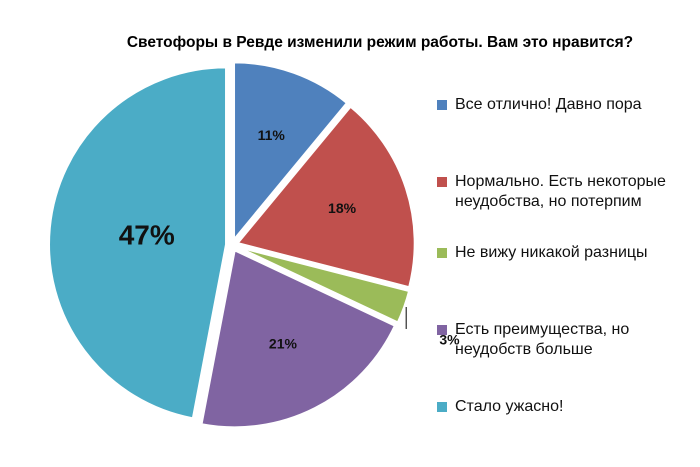 Image resolution: width=700 pixels, height=467 pixels. I want to click on legend-label: Есть преимущества, но неудобств больше, so click(542, 339).